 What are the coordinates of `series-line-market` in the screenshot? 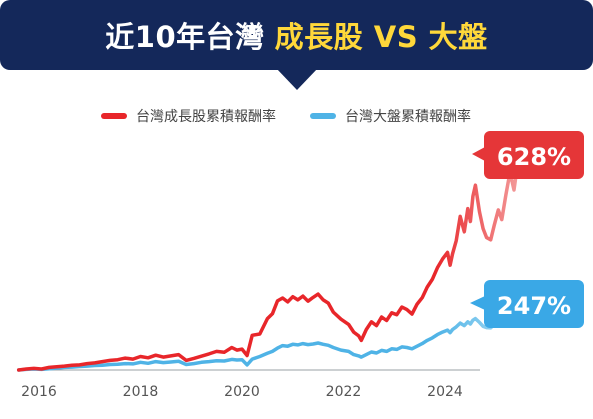 It's located at (268, 336).